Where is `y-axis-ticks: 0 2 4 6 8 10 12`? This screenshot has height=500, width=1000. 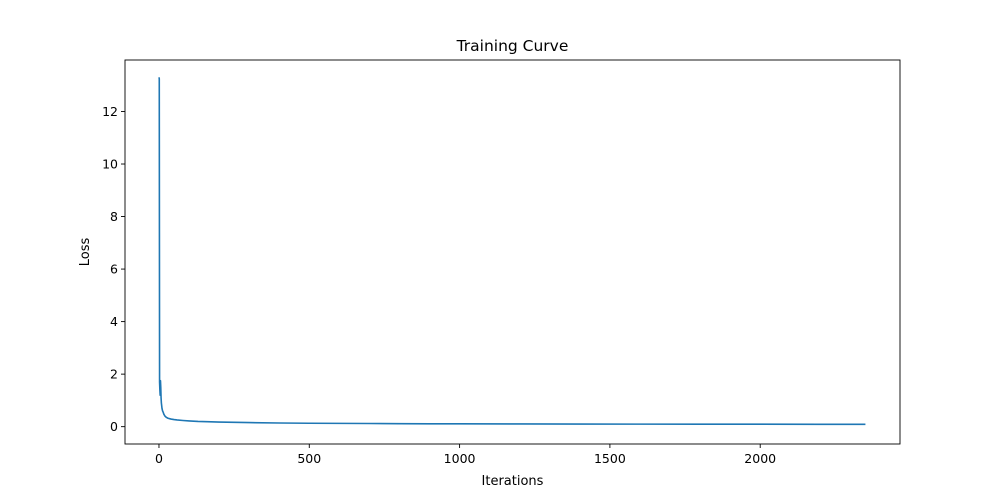
y-axis-ticks: 0 2 4 6 8 10 12 is located at coordinates (113, 269).